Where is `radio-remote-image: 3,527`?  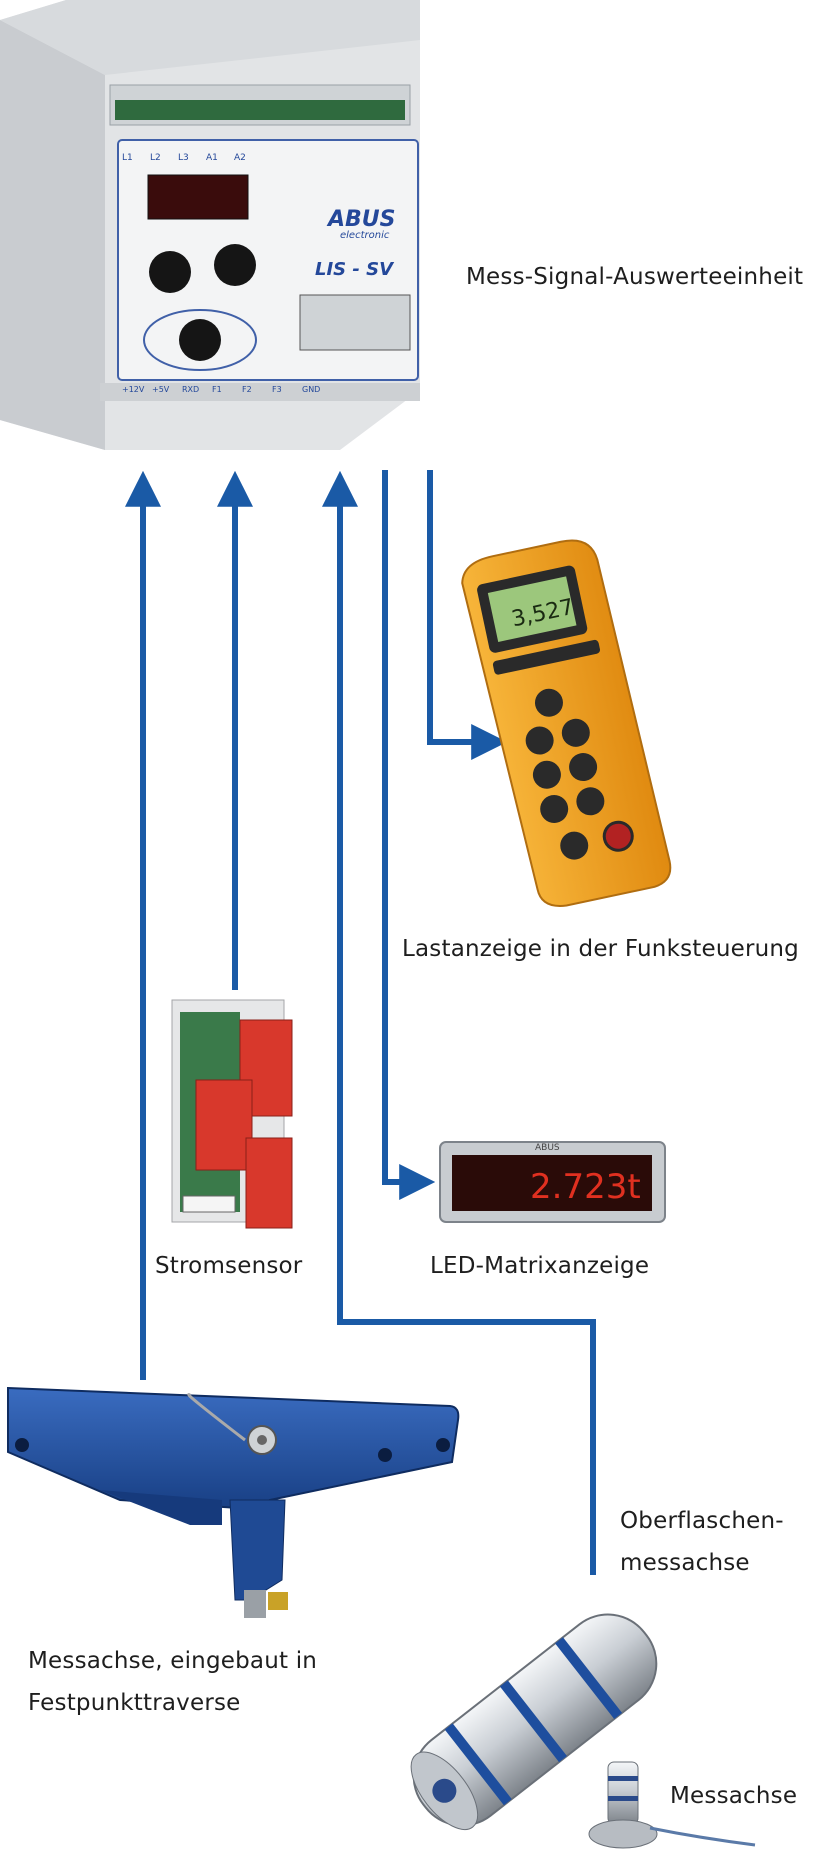
radio-remote-image: 3,527 is located at coordinates (566, 723).